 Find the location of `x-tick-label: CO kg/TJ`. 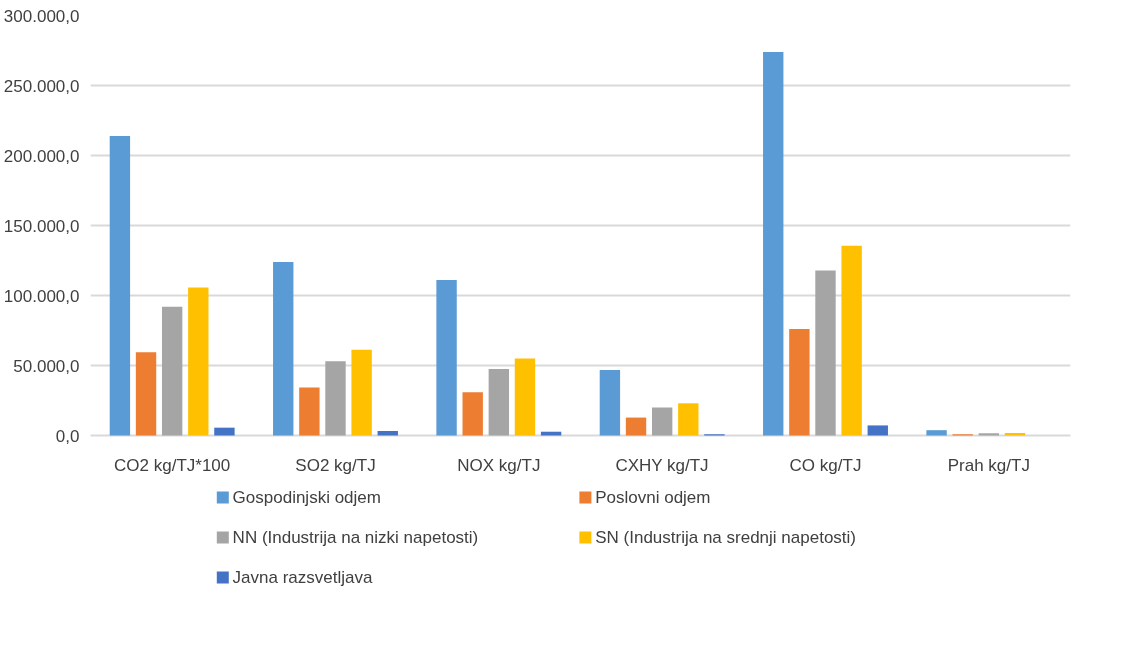

x-tick-label: CO kg/TJ is located at coordinates (825, 465).